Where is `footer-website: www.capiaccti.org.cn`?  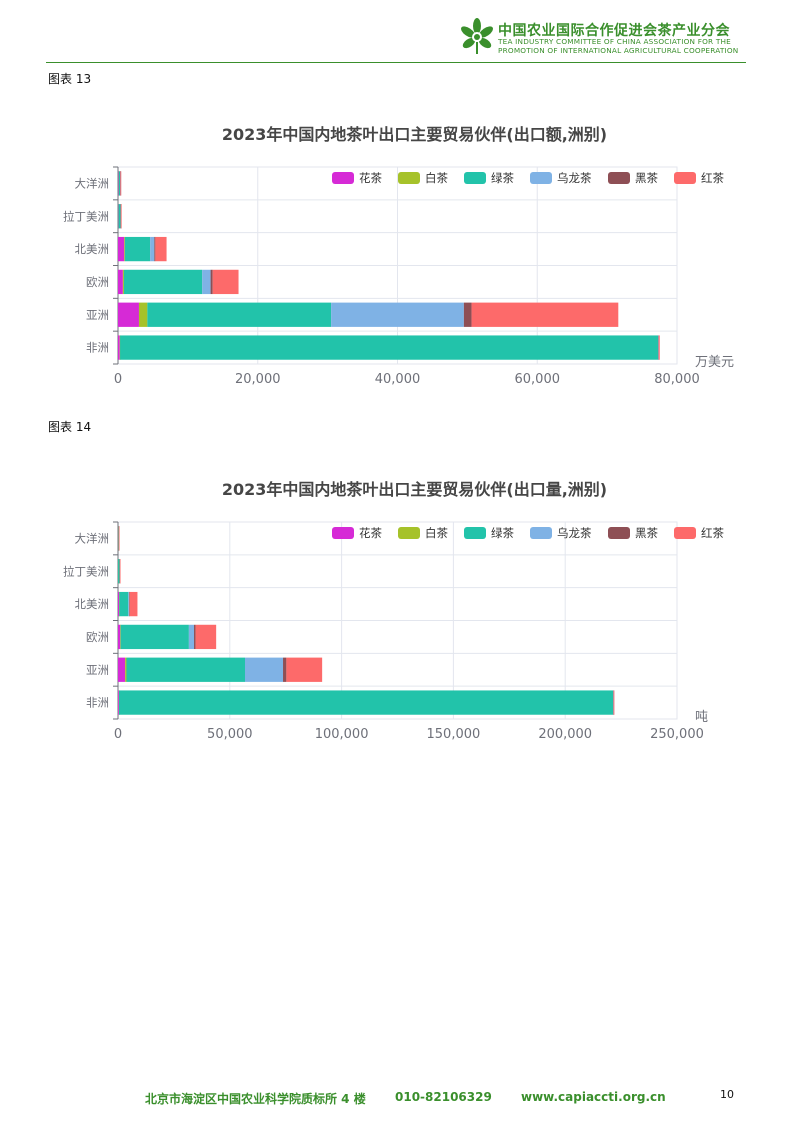 footer-website: www.capiaccti.org.cn is located at coordinates (593, 1097).